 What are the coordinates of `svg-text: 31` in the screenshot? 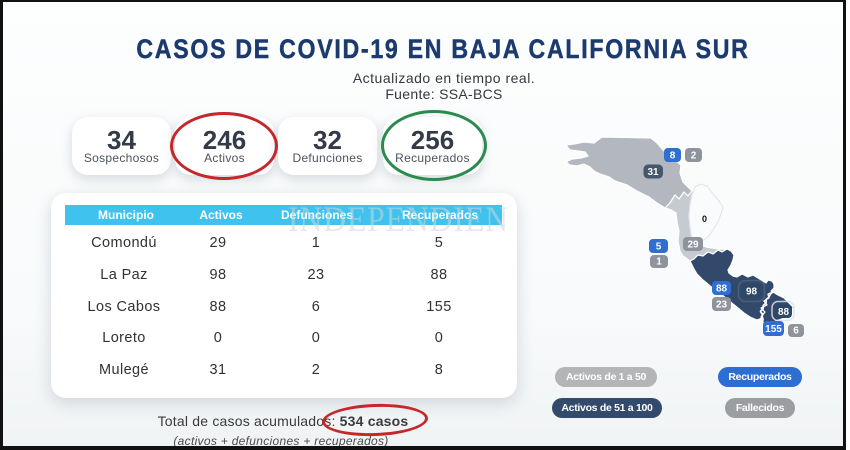 It's located at (653, 172).